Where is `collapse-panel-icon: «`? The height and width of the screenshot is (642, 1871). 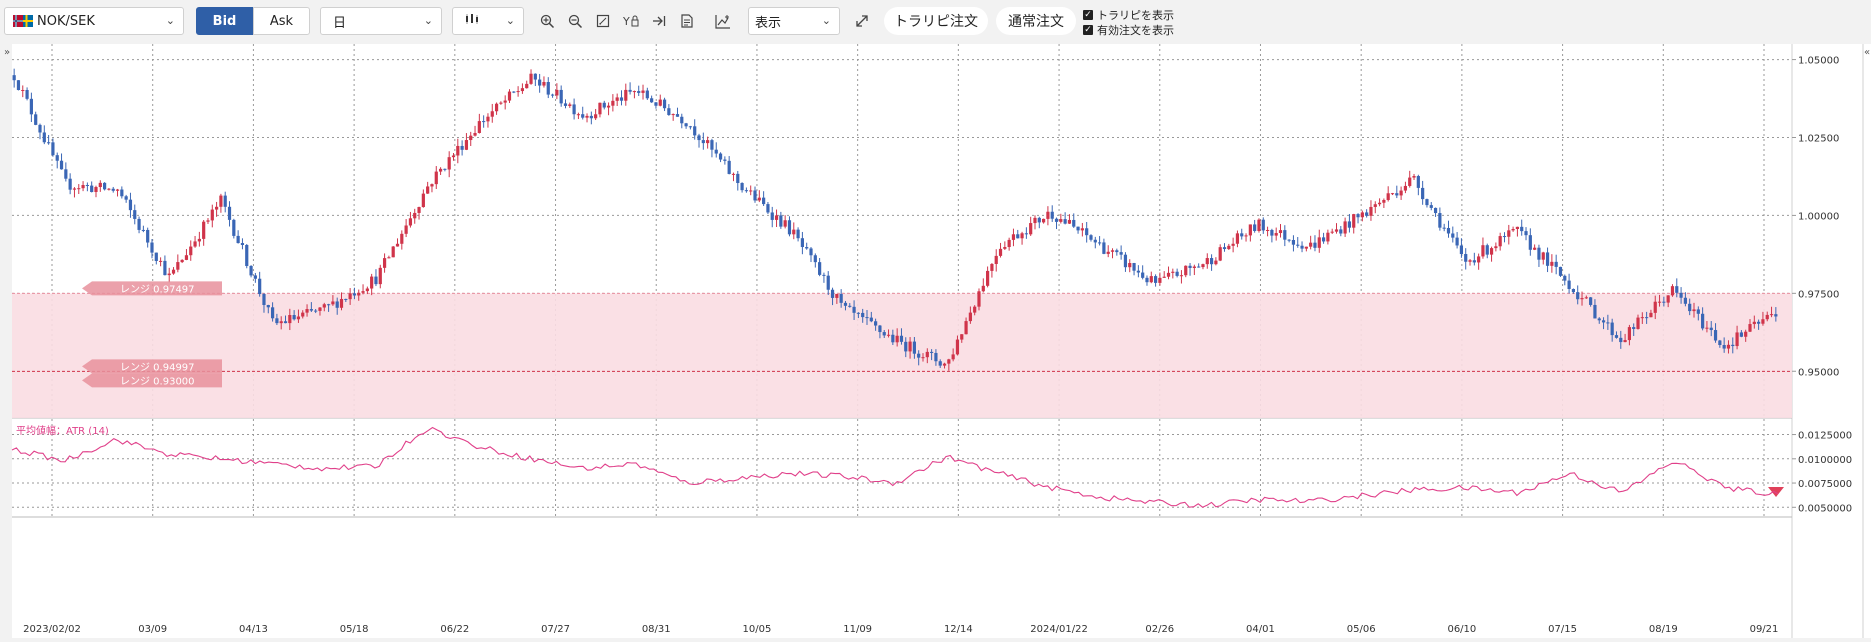 collapse-panel-icon: « is located at coordinates (1867, 52).